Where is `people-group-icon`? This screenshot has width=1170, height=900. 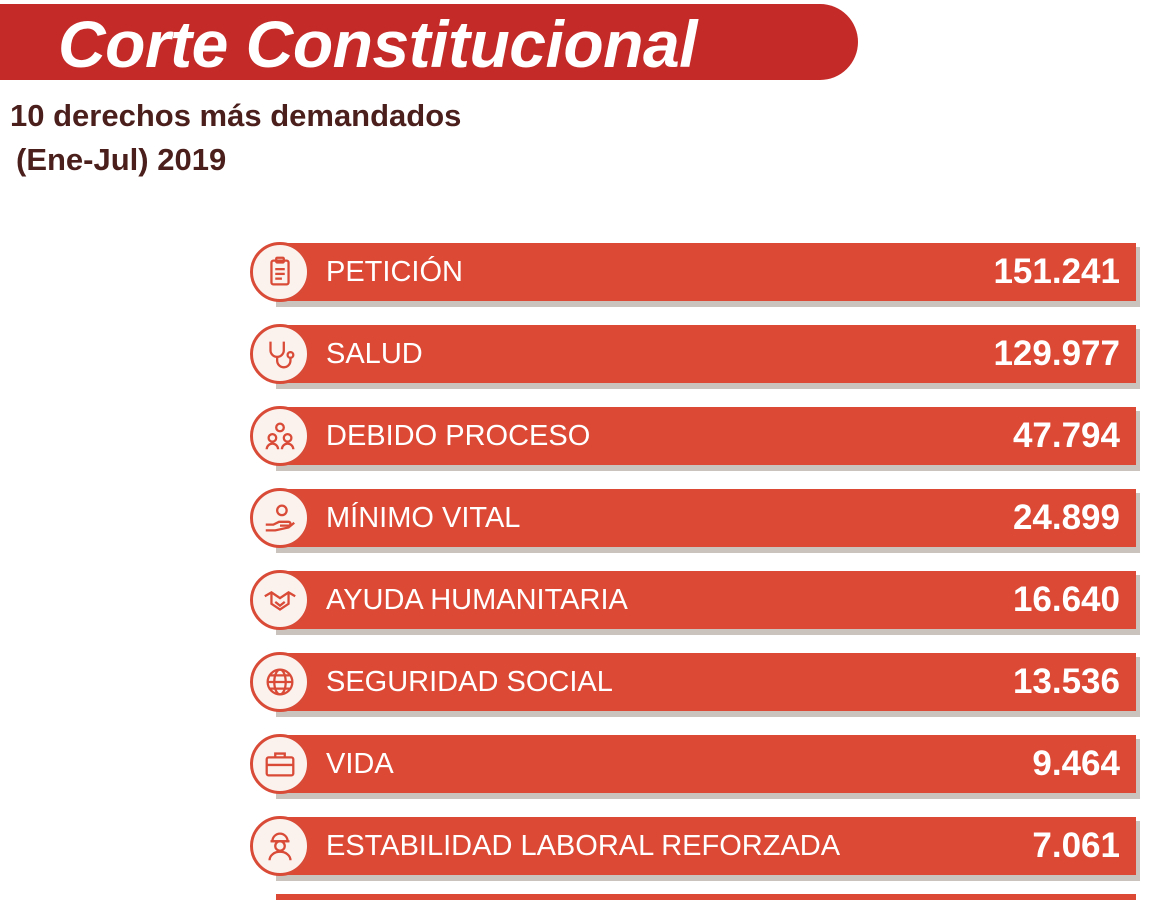
people-group-icon is located at coordinates (280, 436).